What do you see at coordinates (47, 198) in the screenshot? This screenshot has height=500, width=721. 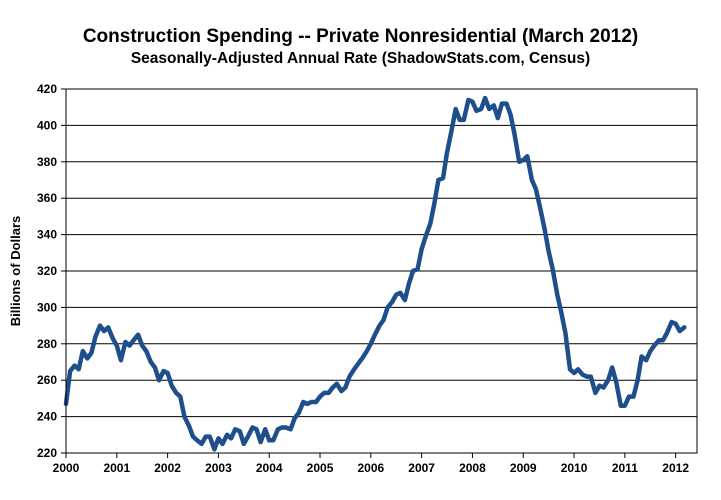 I see `y-tick-label: 360` at bounding box center [47, 198].